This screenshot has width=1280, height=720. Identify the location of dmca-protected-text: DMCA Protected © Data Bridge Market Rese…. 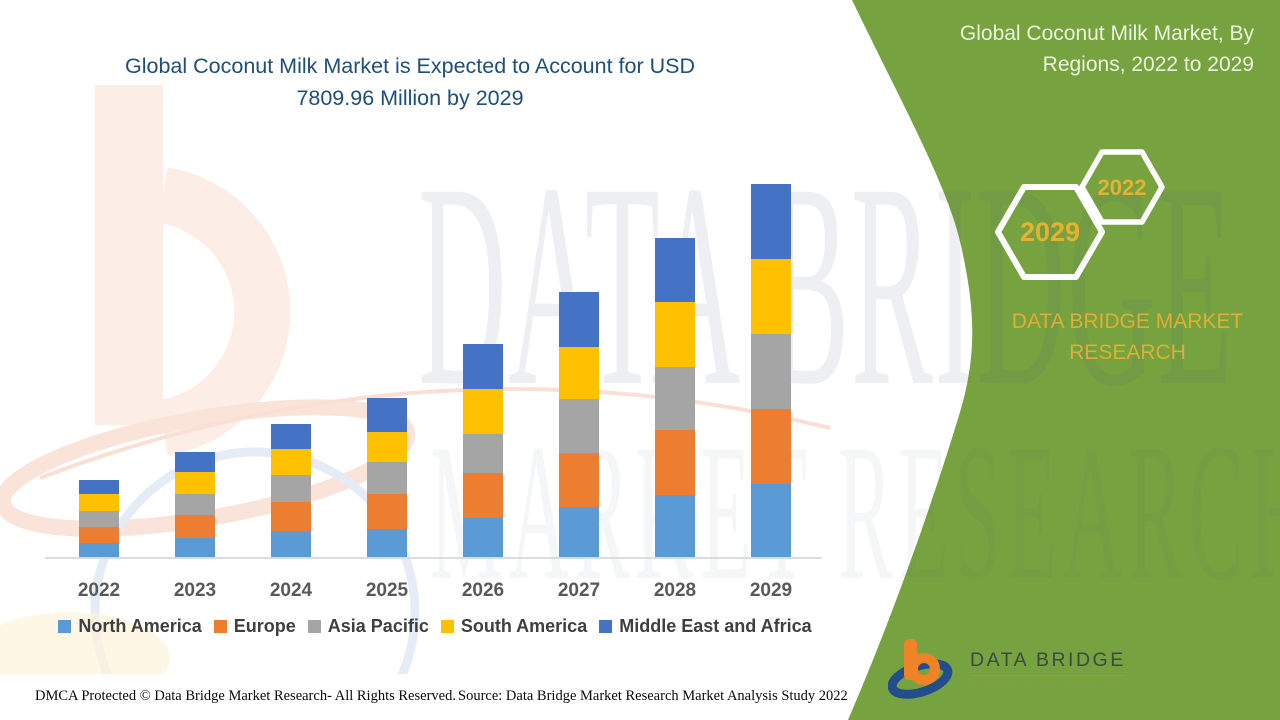
(245, 696).